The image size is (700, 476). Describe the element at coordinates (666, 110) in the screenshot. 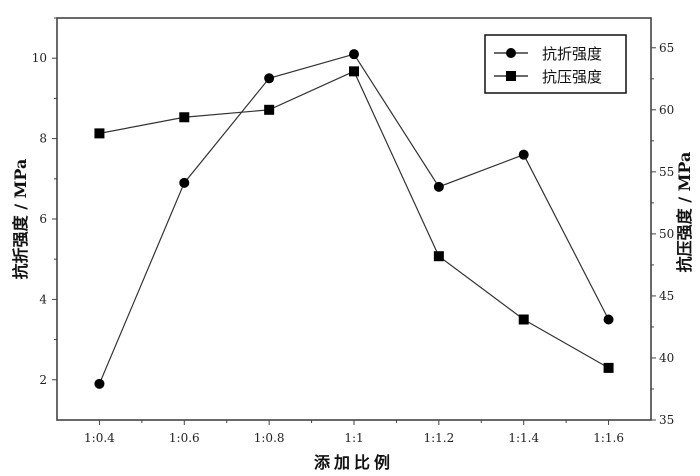

I see `right-y-tick-label: 60` at that location.